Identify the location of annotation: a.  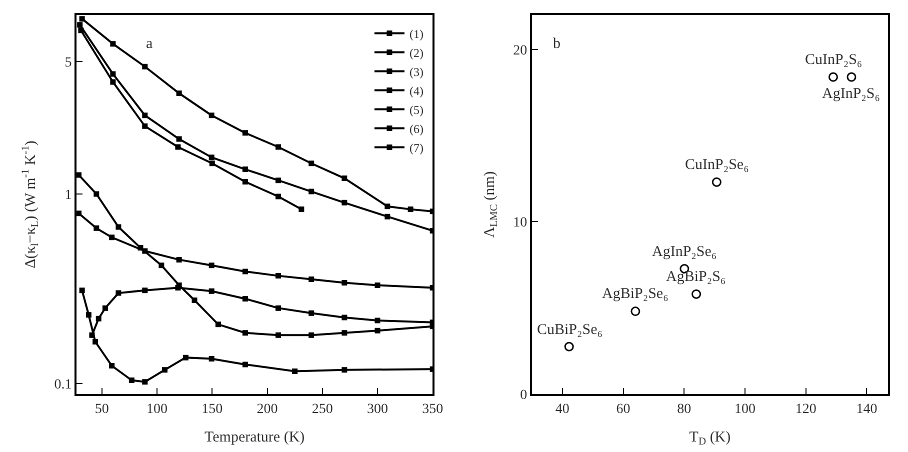
(149, 44).